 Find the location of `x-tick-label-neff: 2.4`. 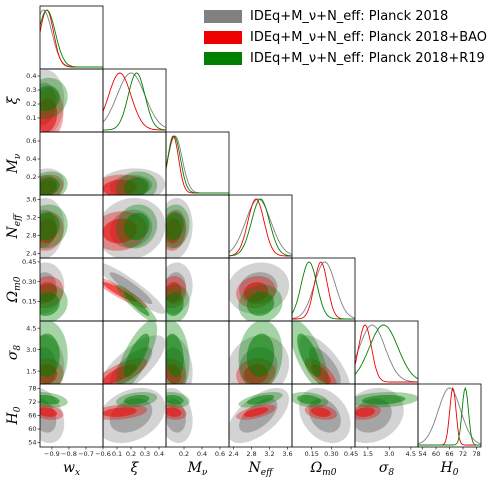

x-tick-label-neff: 2.4 is located at coordinates (233, 454).